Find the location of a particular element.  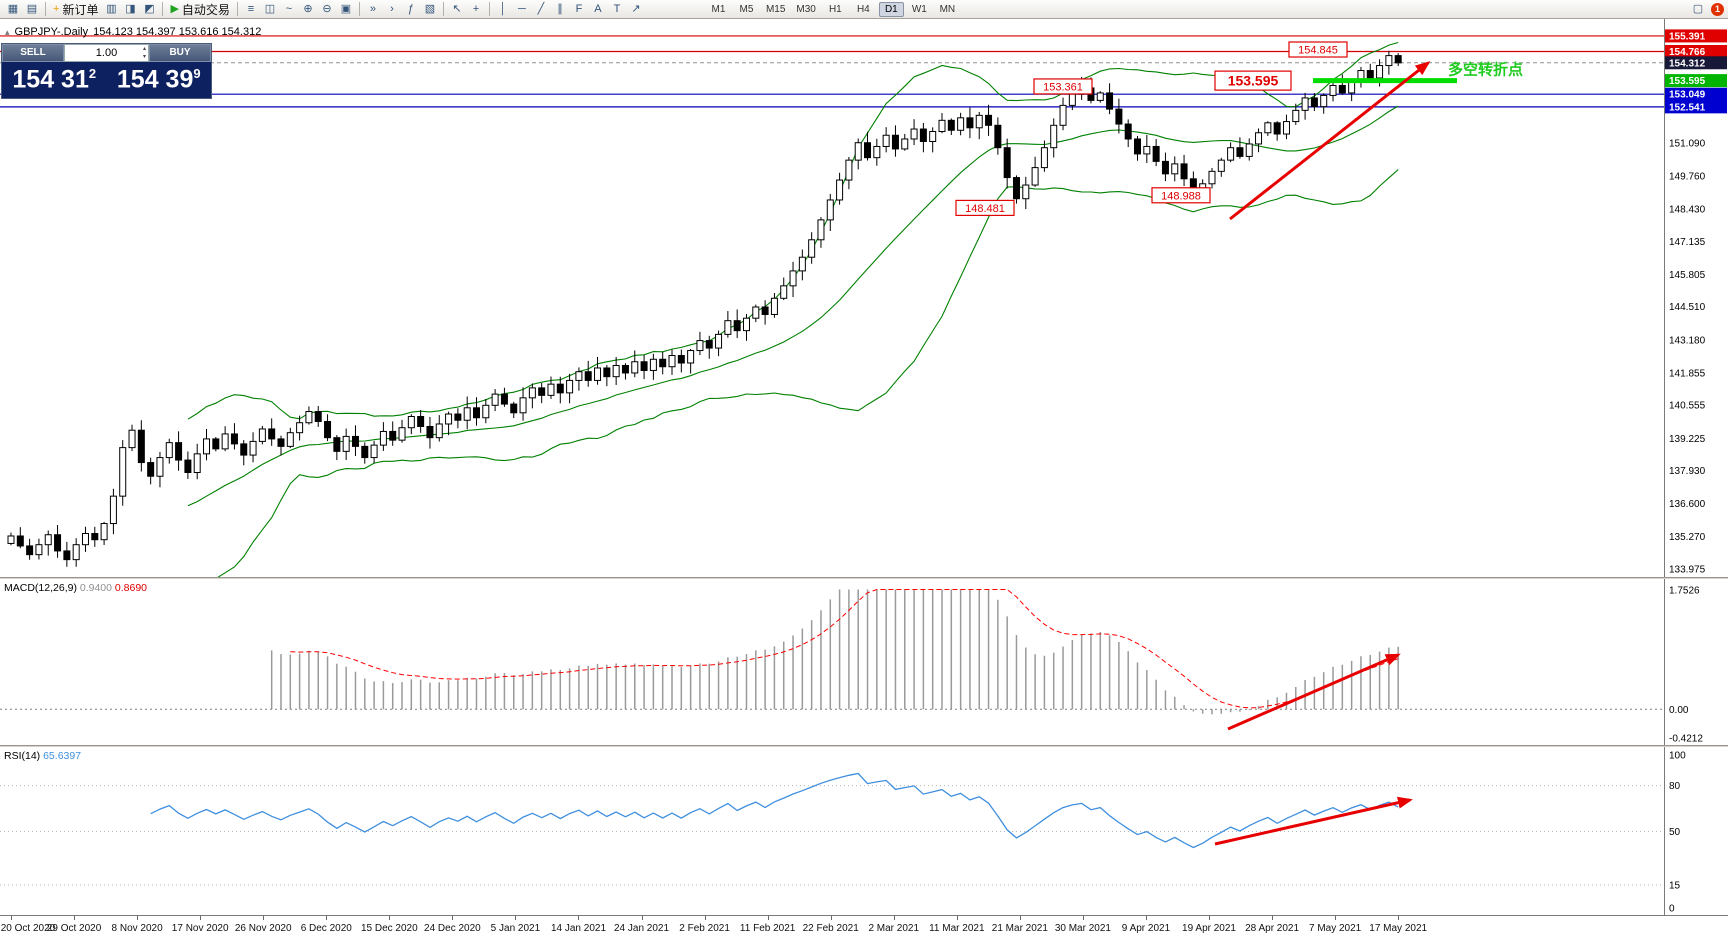

data-window-icon: ◨ is located at coordinates (130, 8).